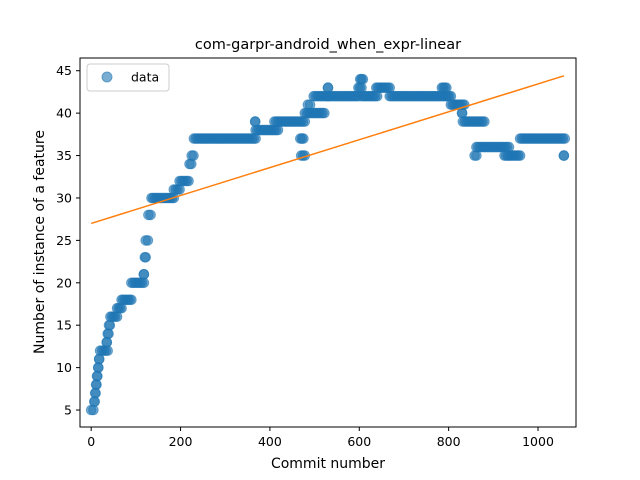 The width and height of the screenshot is (640, 480). Describe the element at coordinates (40, 242) in the screenshot. I see `y-axis-label: Number of instance of a feature` at that location.